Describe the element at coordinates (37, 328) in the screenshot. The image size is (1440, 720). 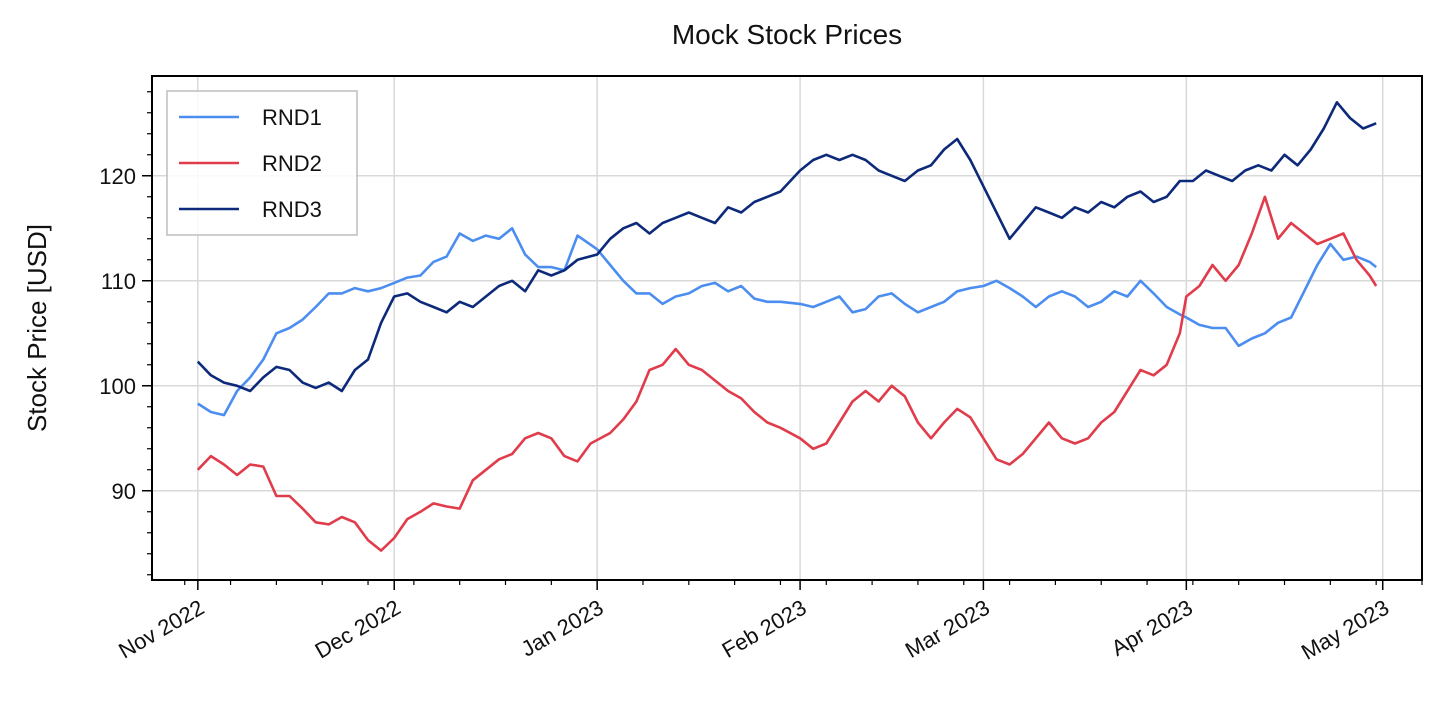
I see `y-axis-label: Stock Price [USD]` at that location.